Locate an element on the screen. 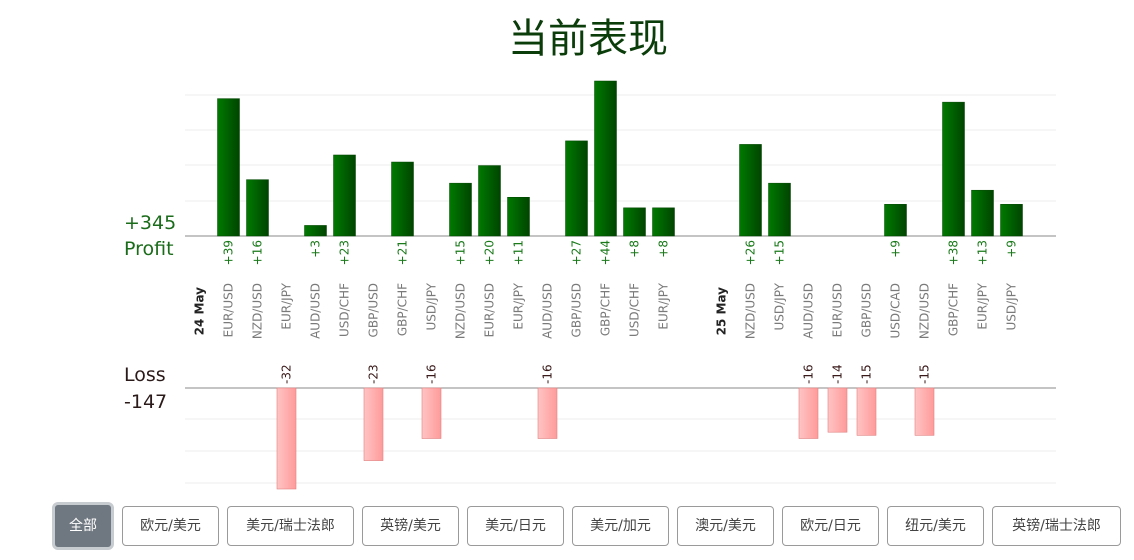  filter-button: 英镑/瑞士法郎 is located at coordinates (1056, 526).